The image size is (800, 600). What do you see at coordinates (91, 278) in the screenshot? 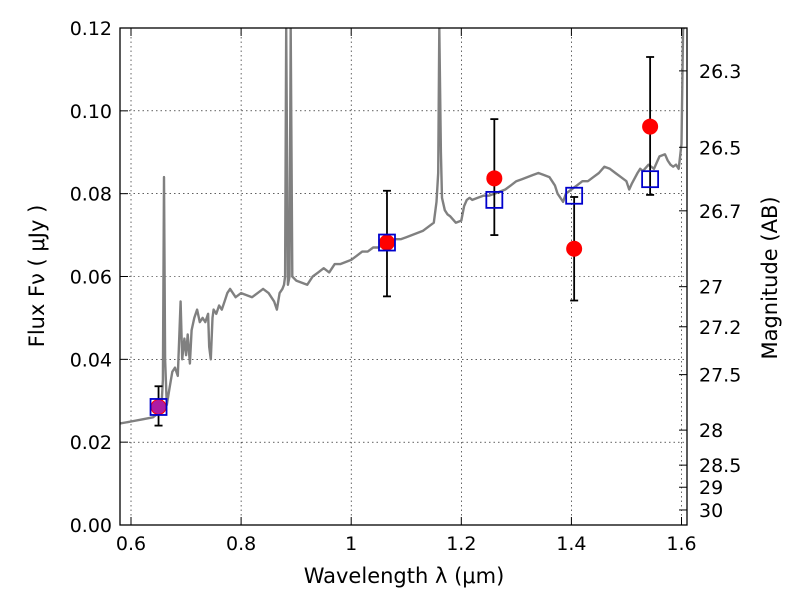
I see `y-tick-label: 0.06` at bounding box center [91, 278].